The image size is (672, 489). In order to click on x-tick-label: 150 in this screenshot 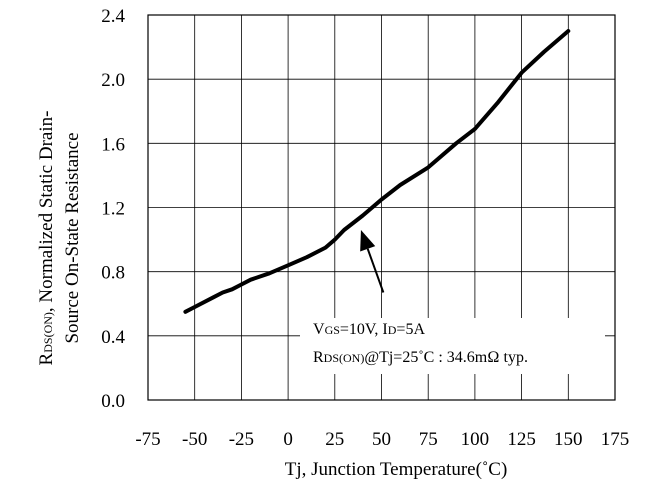, I will do `click(568, 439)`.